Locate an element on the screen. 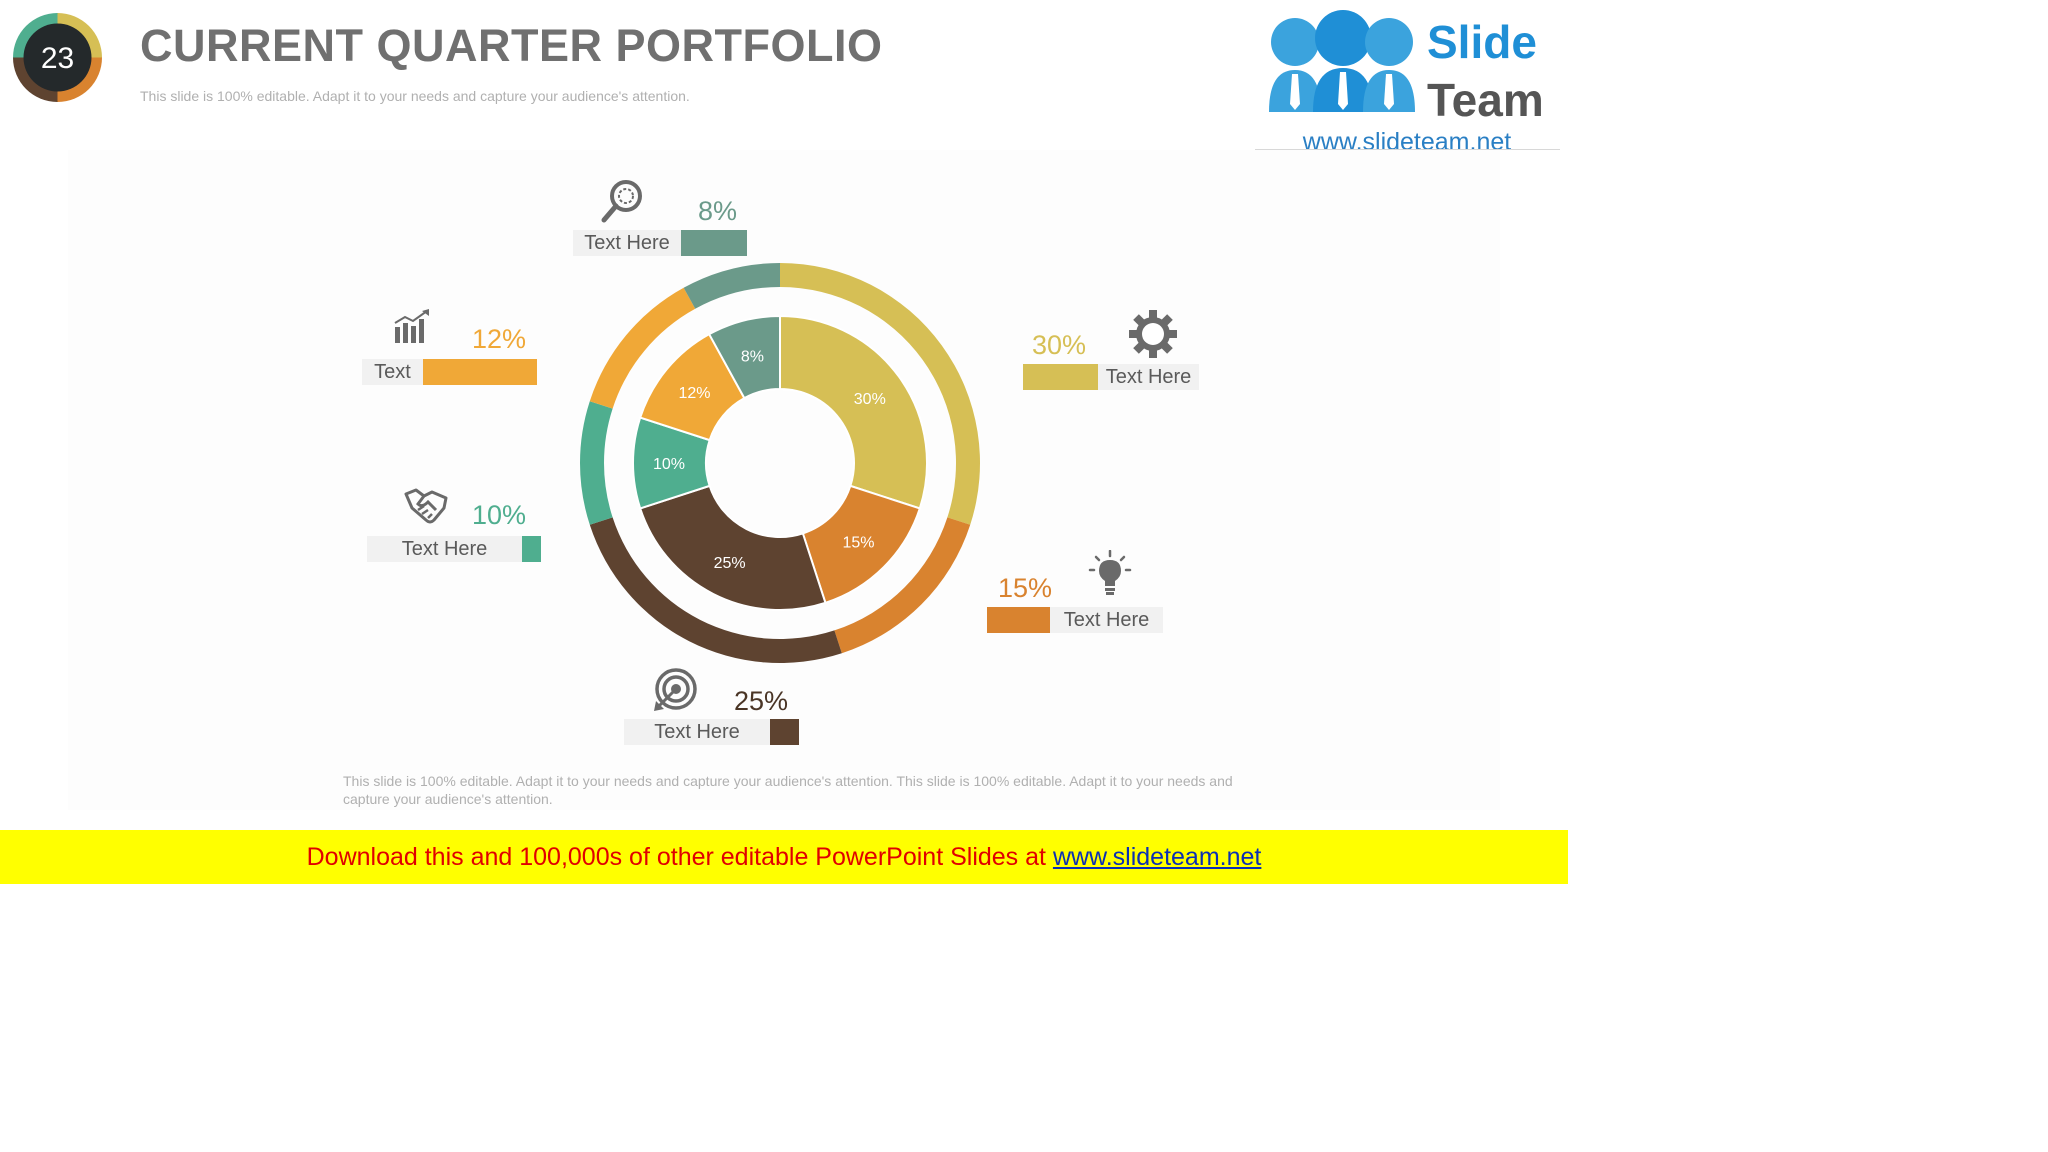 This screenshot has width=2048, height=1152. callout-value-30: 30% is located at coordinates (1059, 345).